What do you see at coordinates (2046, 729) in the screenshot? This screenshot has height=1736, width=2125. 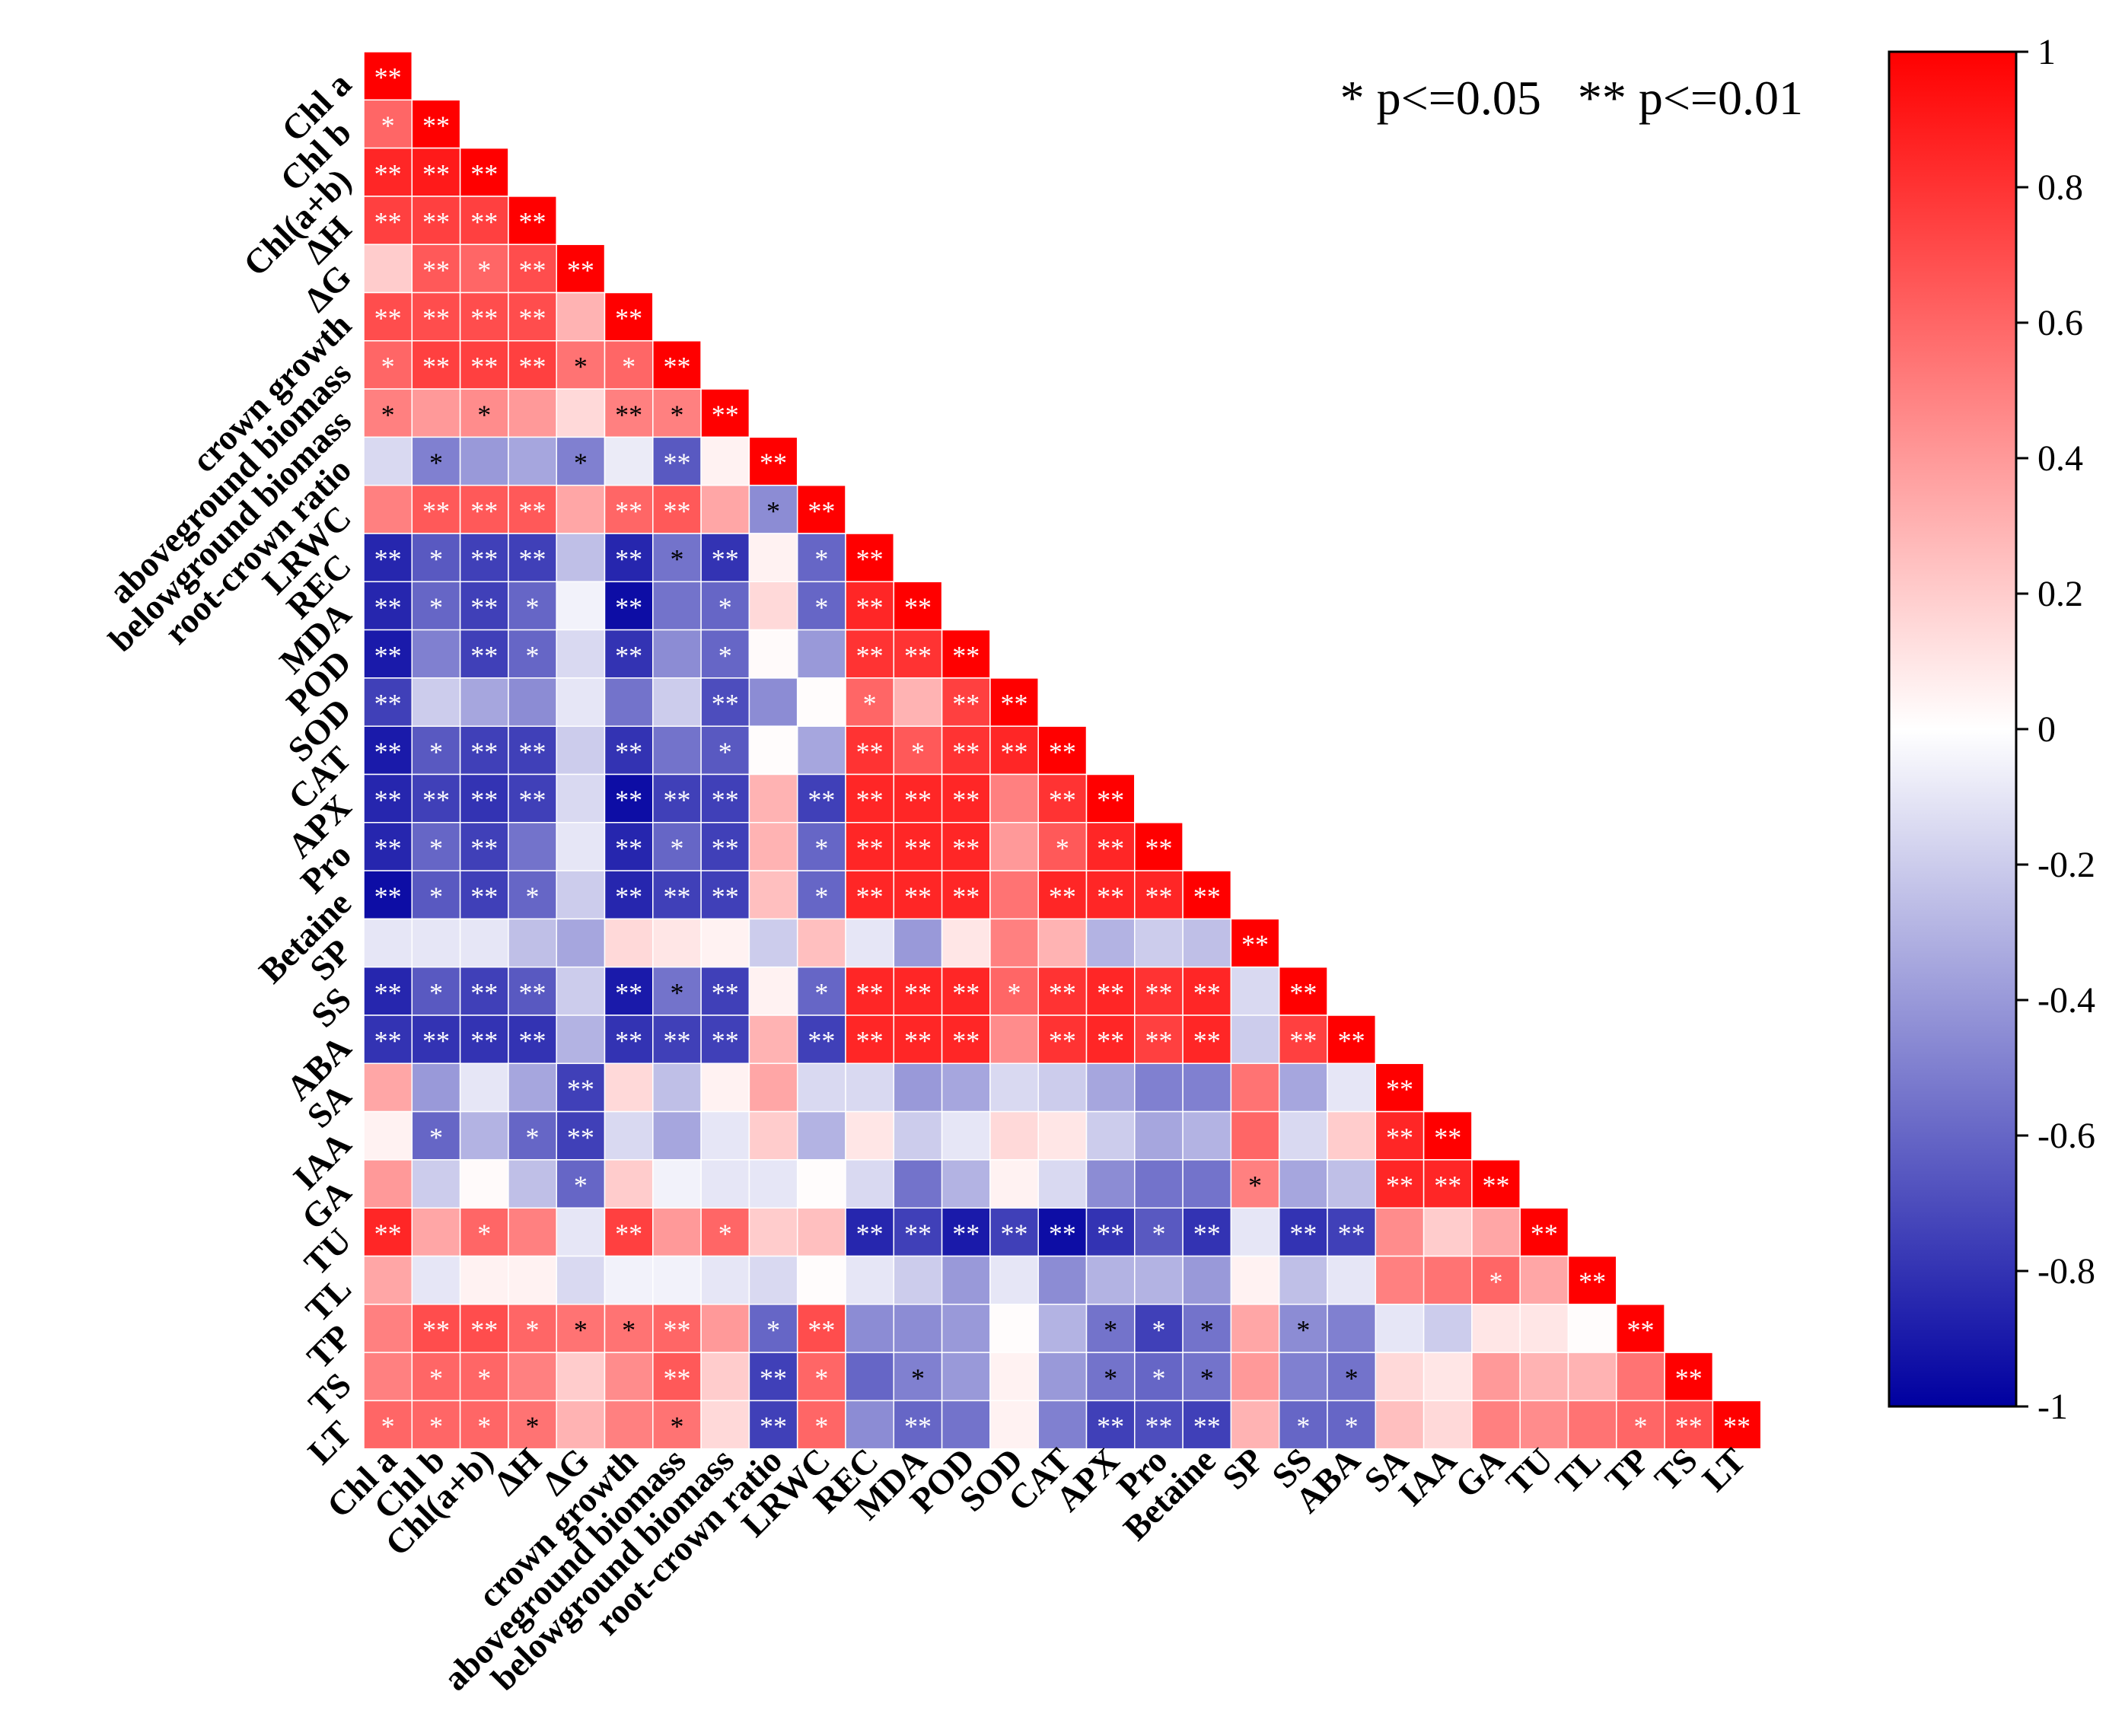 I see `colorbar-tick-label: 0` at bounding box center [2046, 729].